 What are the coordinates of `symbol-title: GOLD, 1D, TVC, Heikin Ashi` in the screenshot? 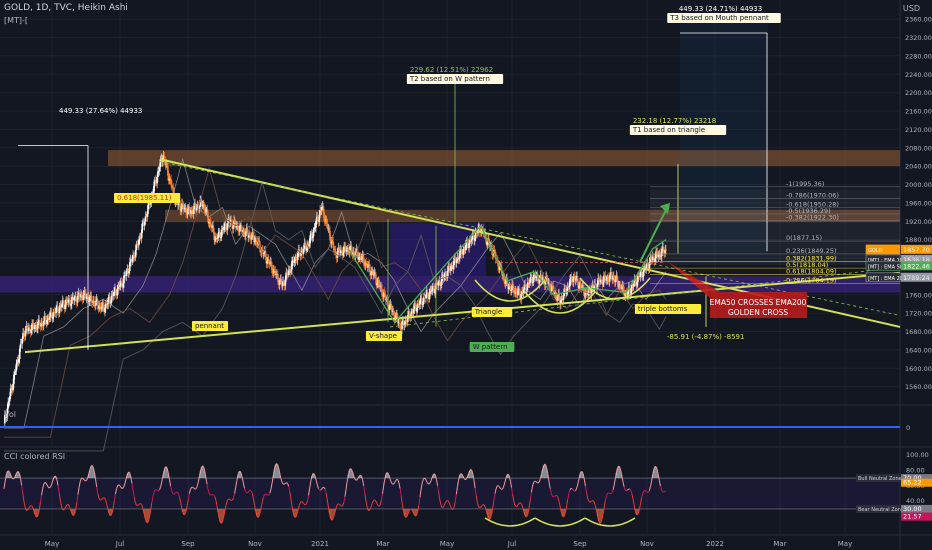 It's located at (66, 8).